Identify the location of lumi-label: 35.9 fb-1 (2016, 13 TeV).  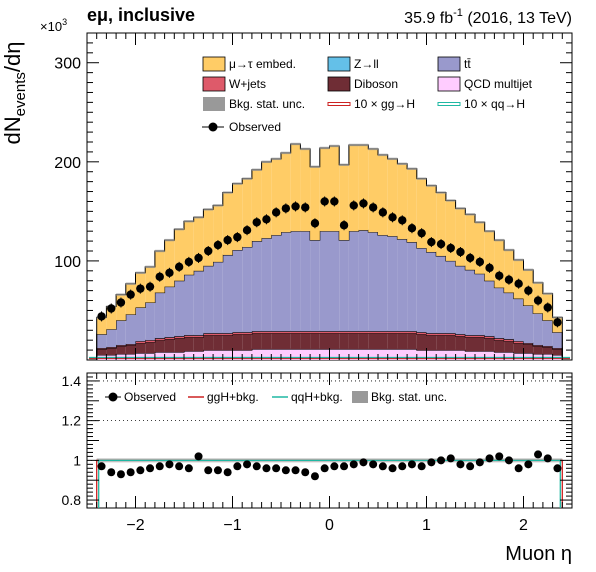
(488, 17).